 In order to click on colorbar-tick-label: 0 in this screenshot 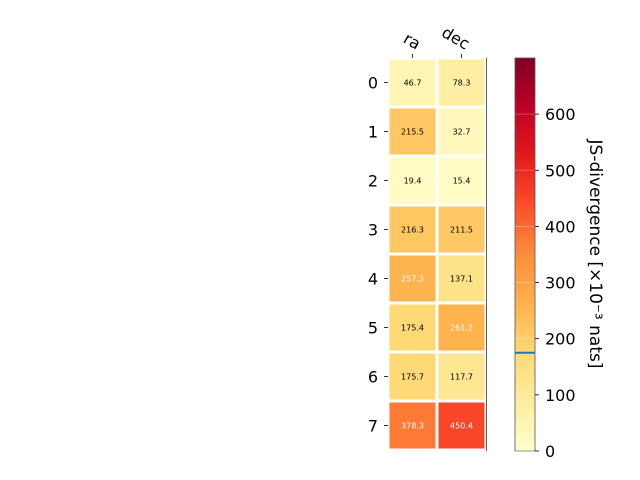, I will do `click(550, 451)`.